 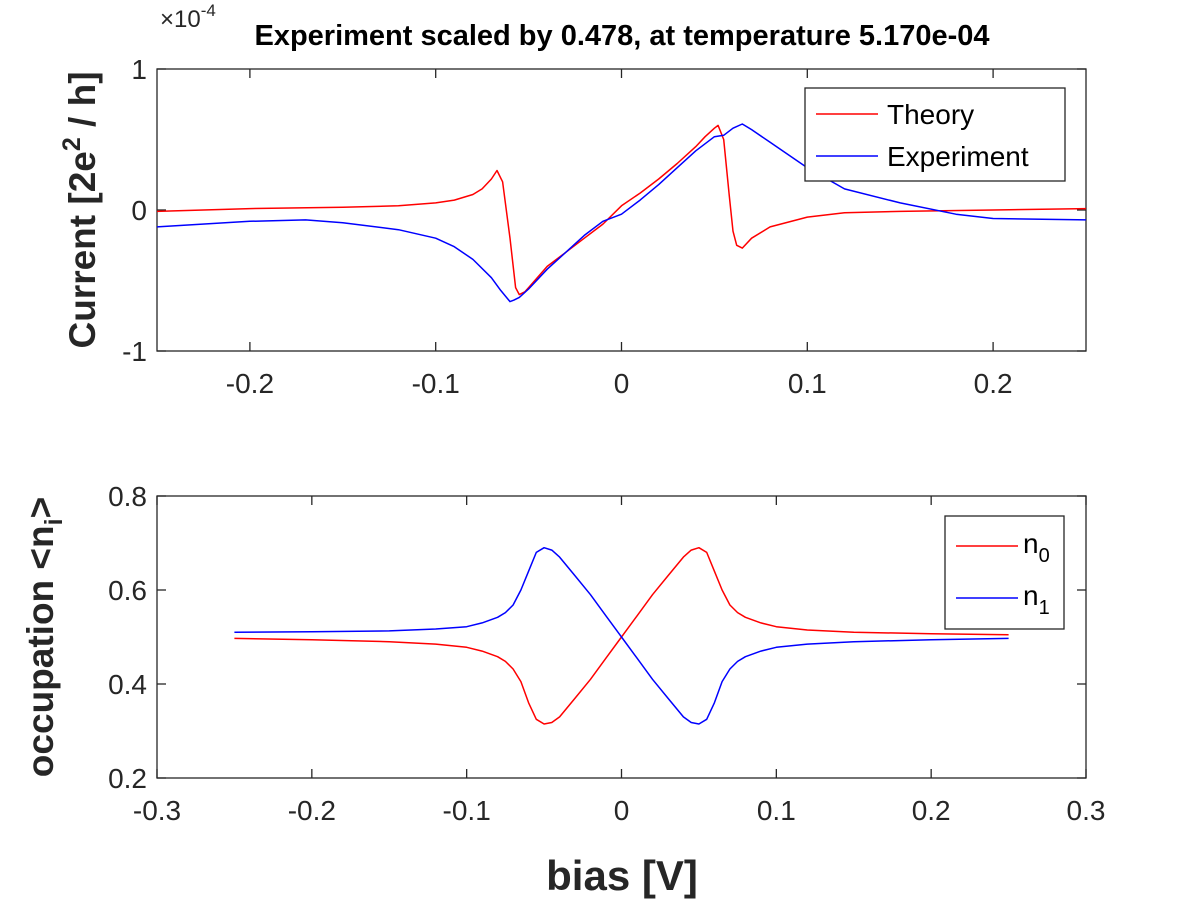 I want to click on current-y-tick-label: 0, so click(x=139, y=210).